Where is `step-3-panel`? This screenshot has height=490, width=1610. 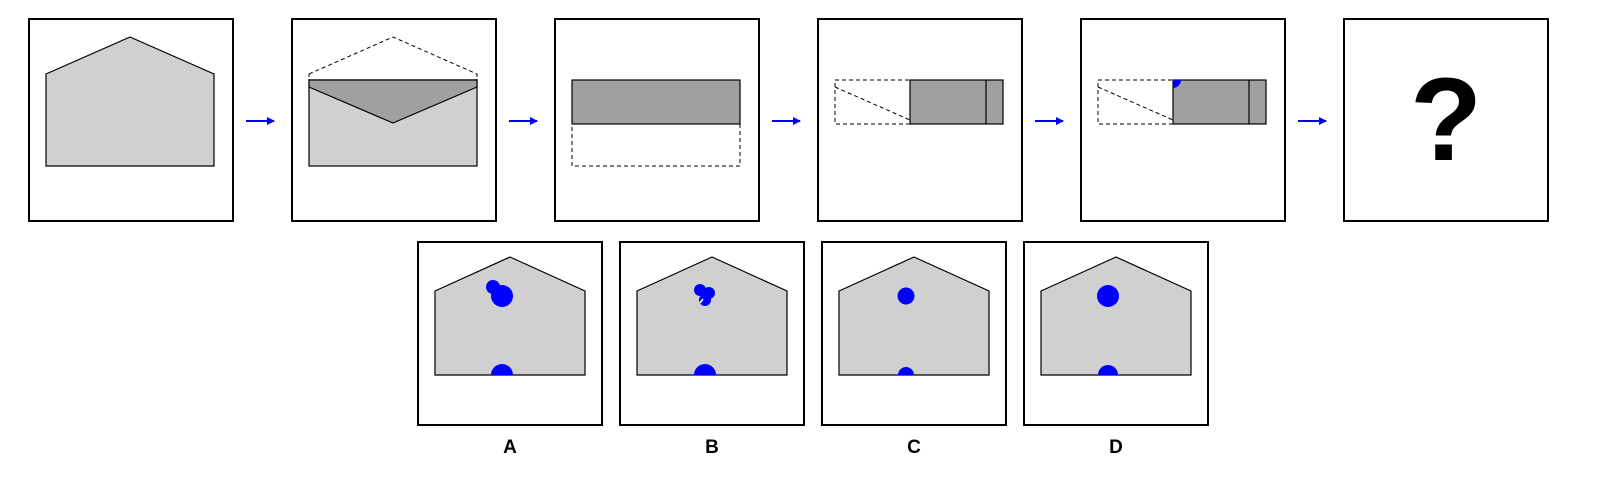
step-3-panel is located at coordinates (657, 120).